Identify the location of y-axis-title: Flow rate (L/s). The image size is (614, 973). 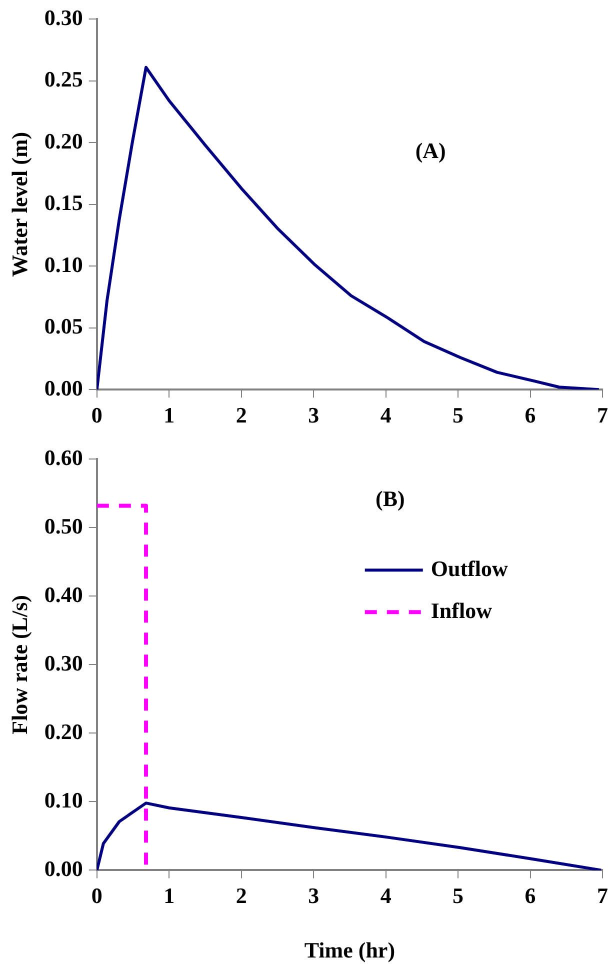
(19, 664).